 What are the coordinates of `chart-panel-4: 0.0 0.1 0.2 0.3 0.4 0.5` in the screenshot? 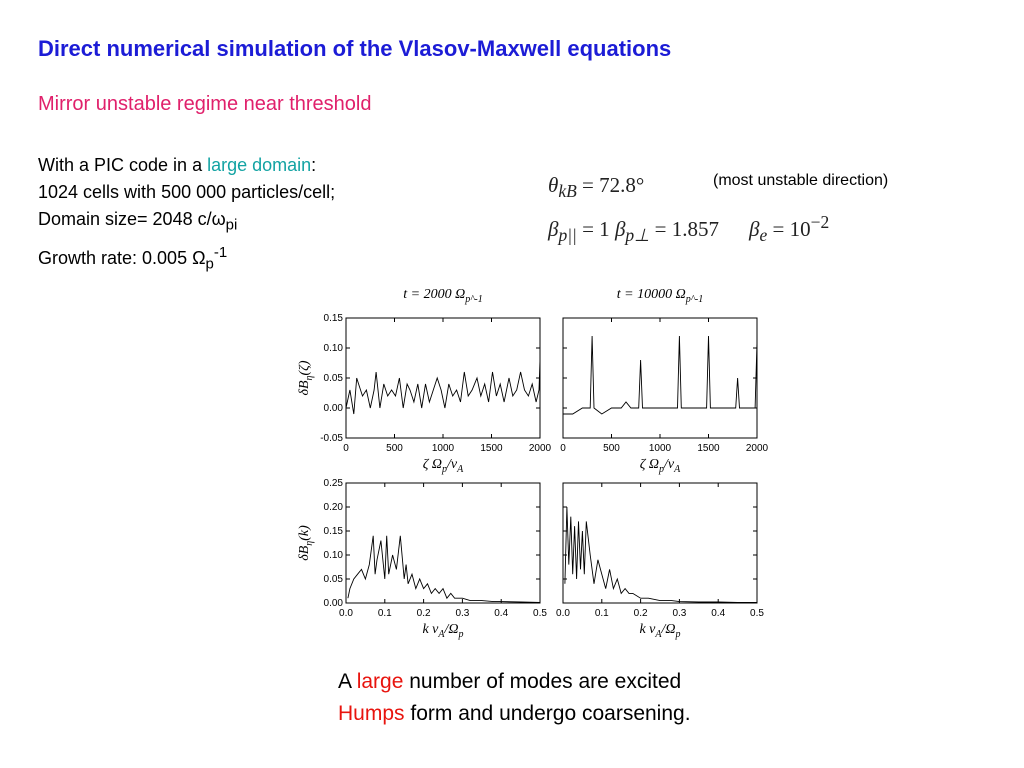 It's located at (660, 550).